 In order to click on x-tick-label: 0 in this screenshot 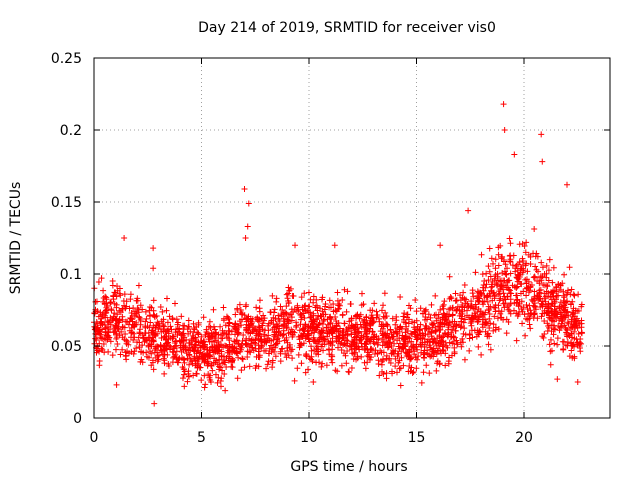, I will do `click(94, 438)`.